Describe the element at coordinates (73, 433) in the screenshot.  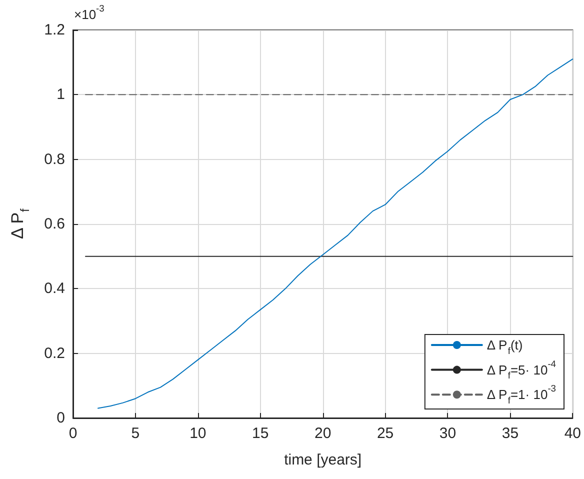
I see `x-tick-label: 0` at that location.